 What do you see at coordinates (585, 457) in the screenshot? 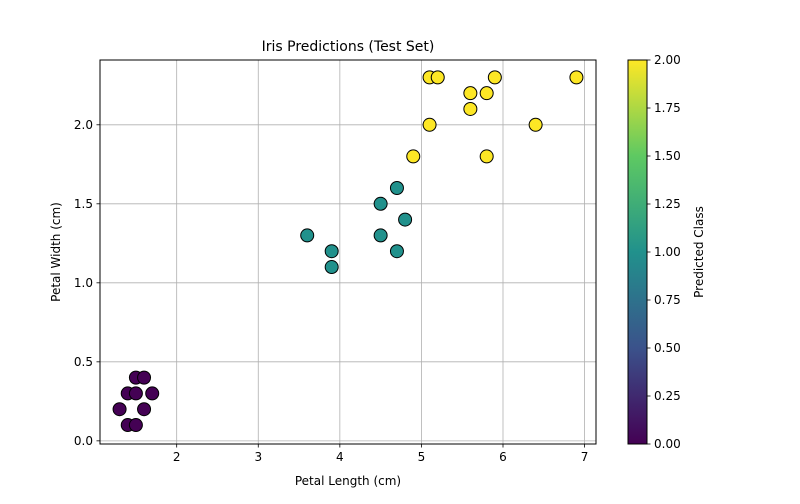
I see `x-tick-label: 7` at bounding box center [585, 457].